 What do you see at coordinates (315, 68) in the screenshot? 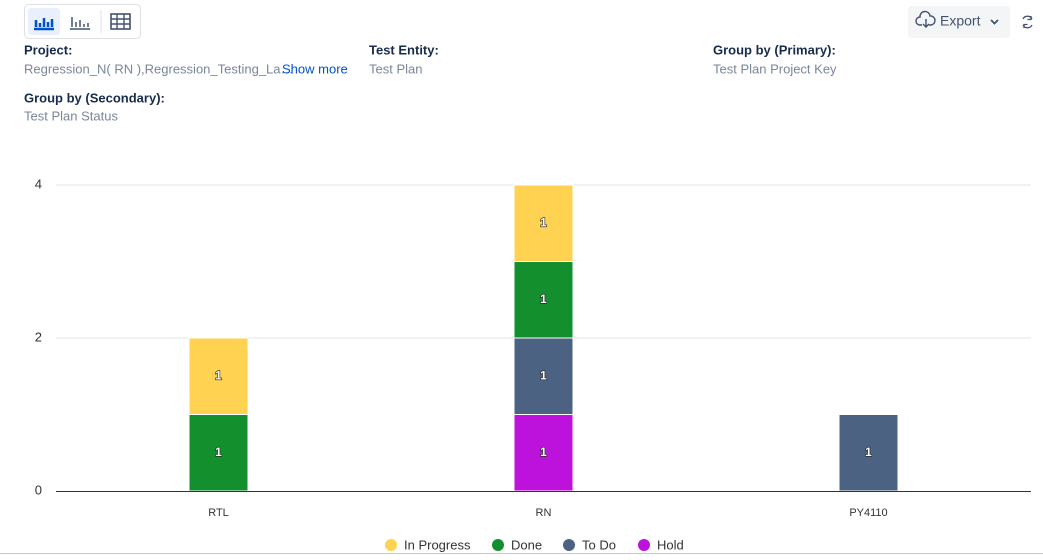
I see `show-more-link: Show more` at bounding box center [315, 68].